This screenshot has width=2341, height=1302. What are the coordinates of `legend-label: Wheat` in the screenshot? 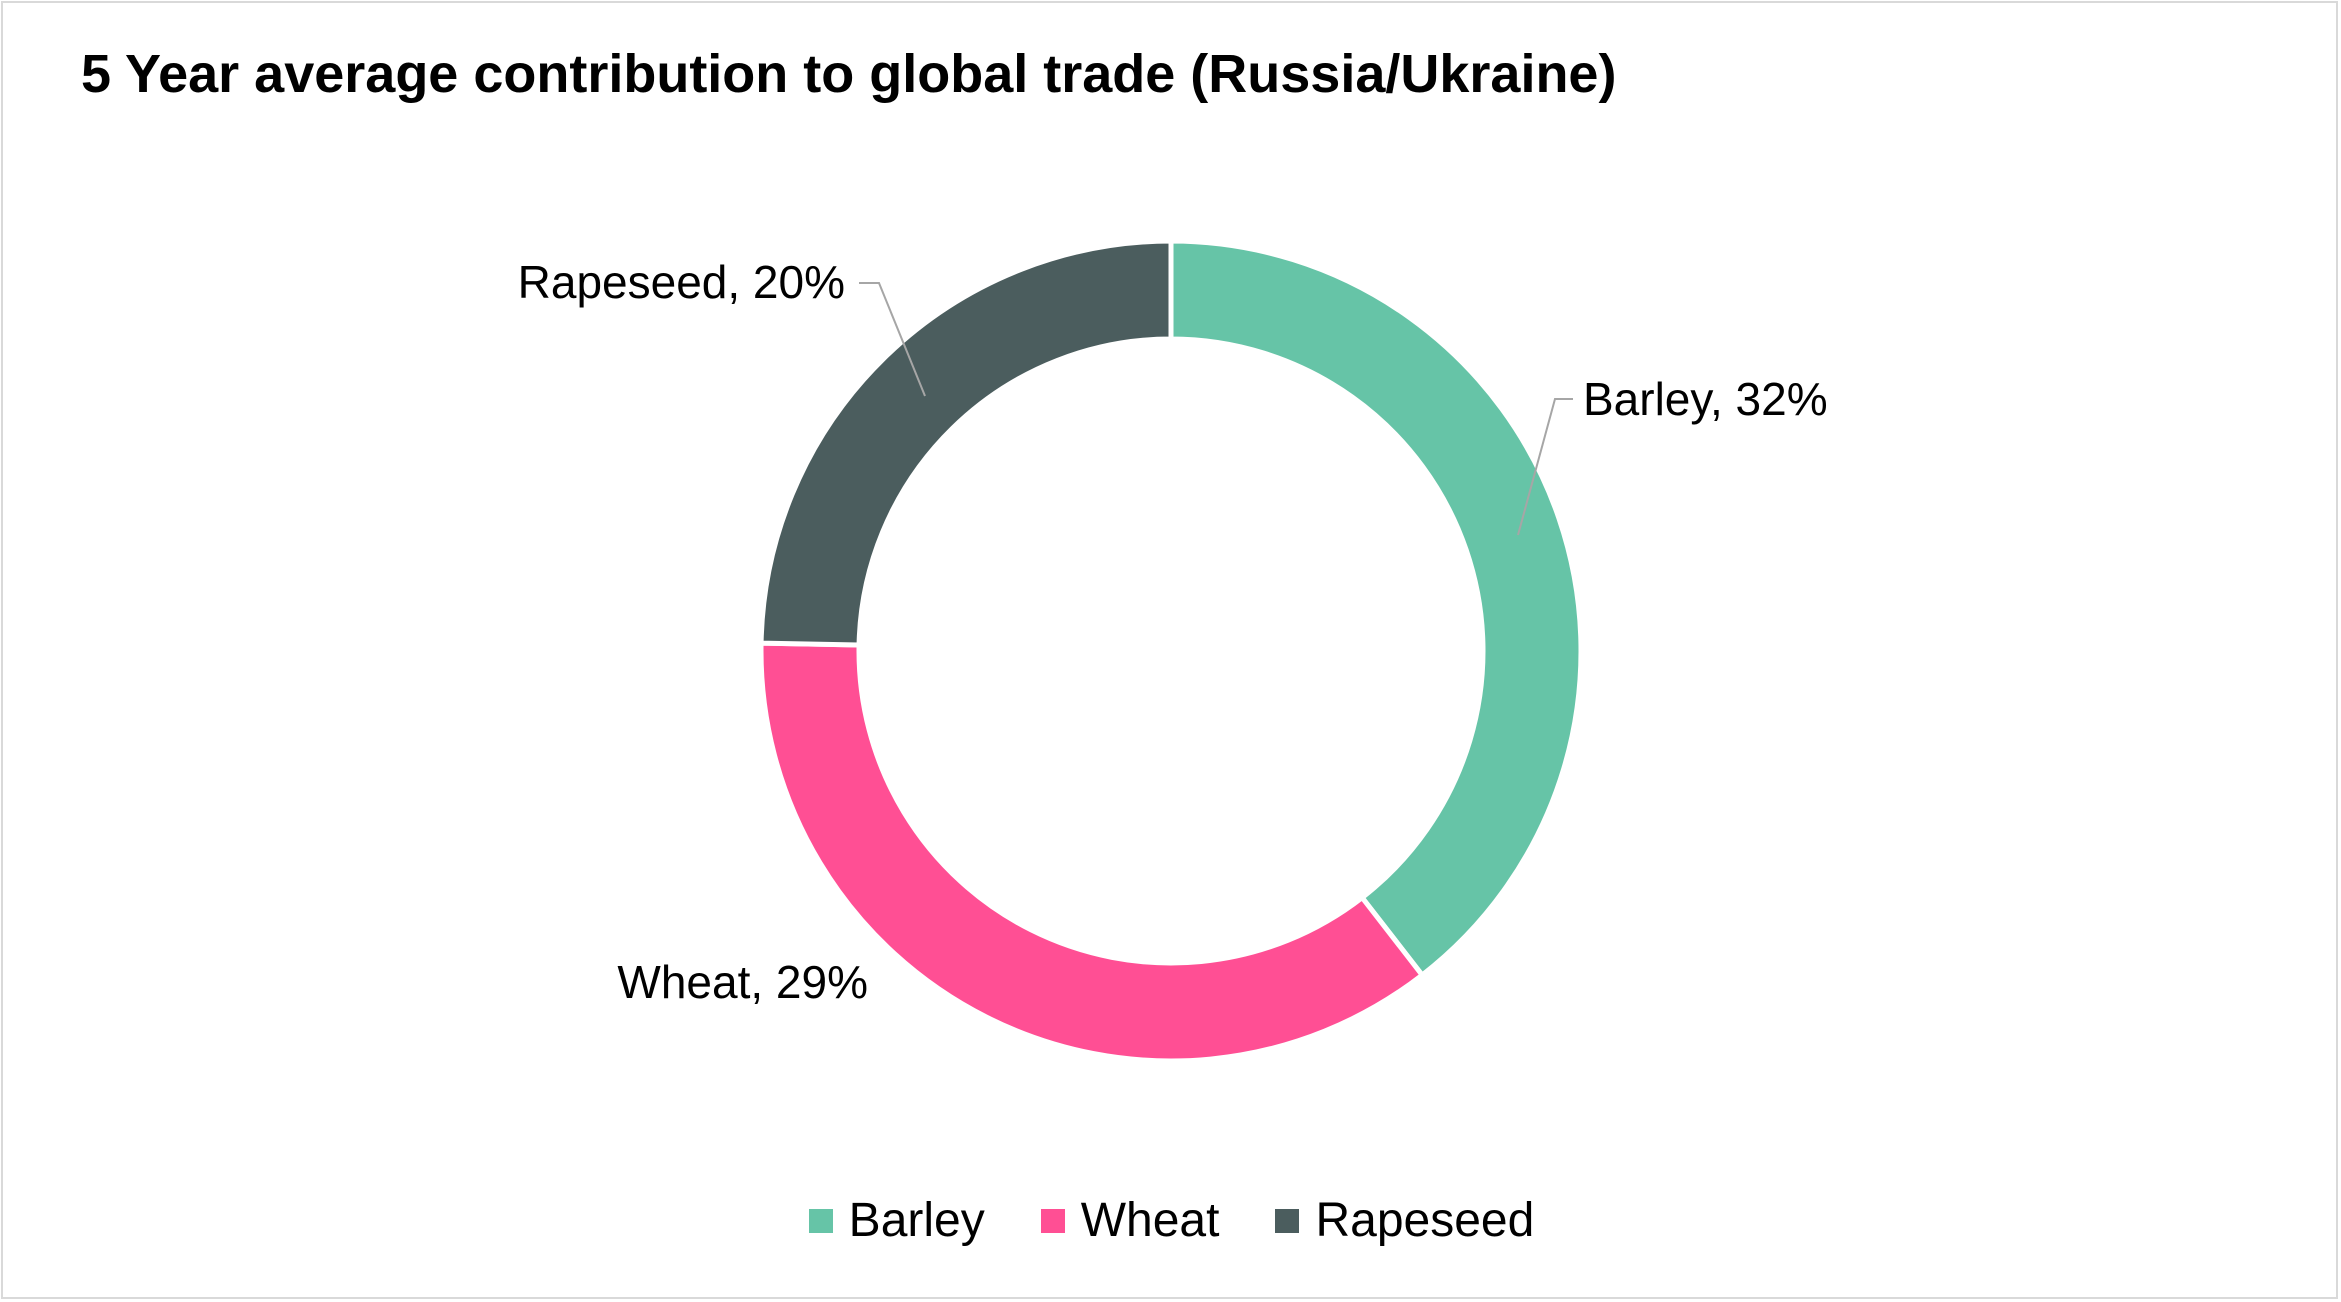 It's located at (1150, 1220).